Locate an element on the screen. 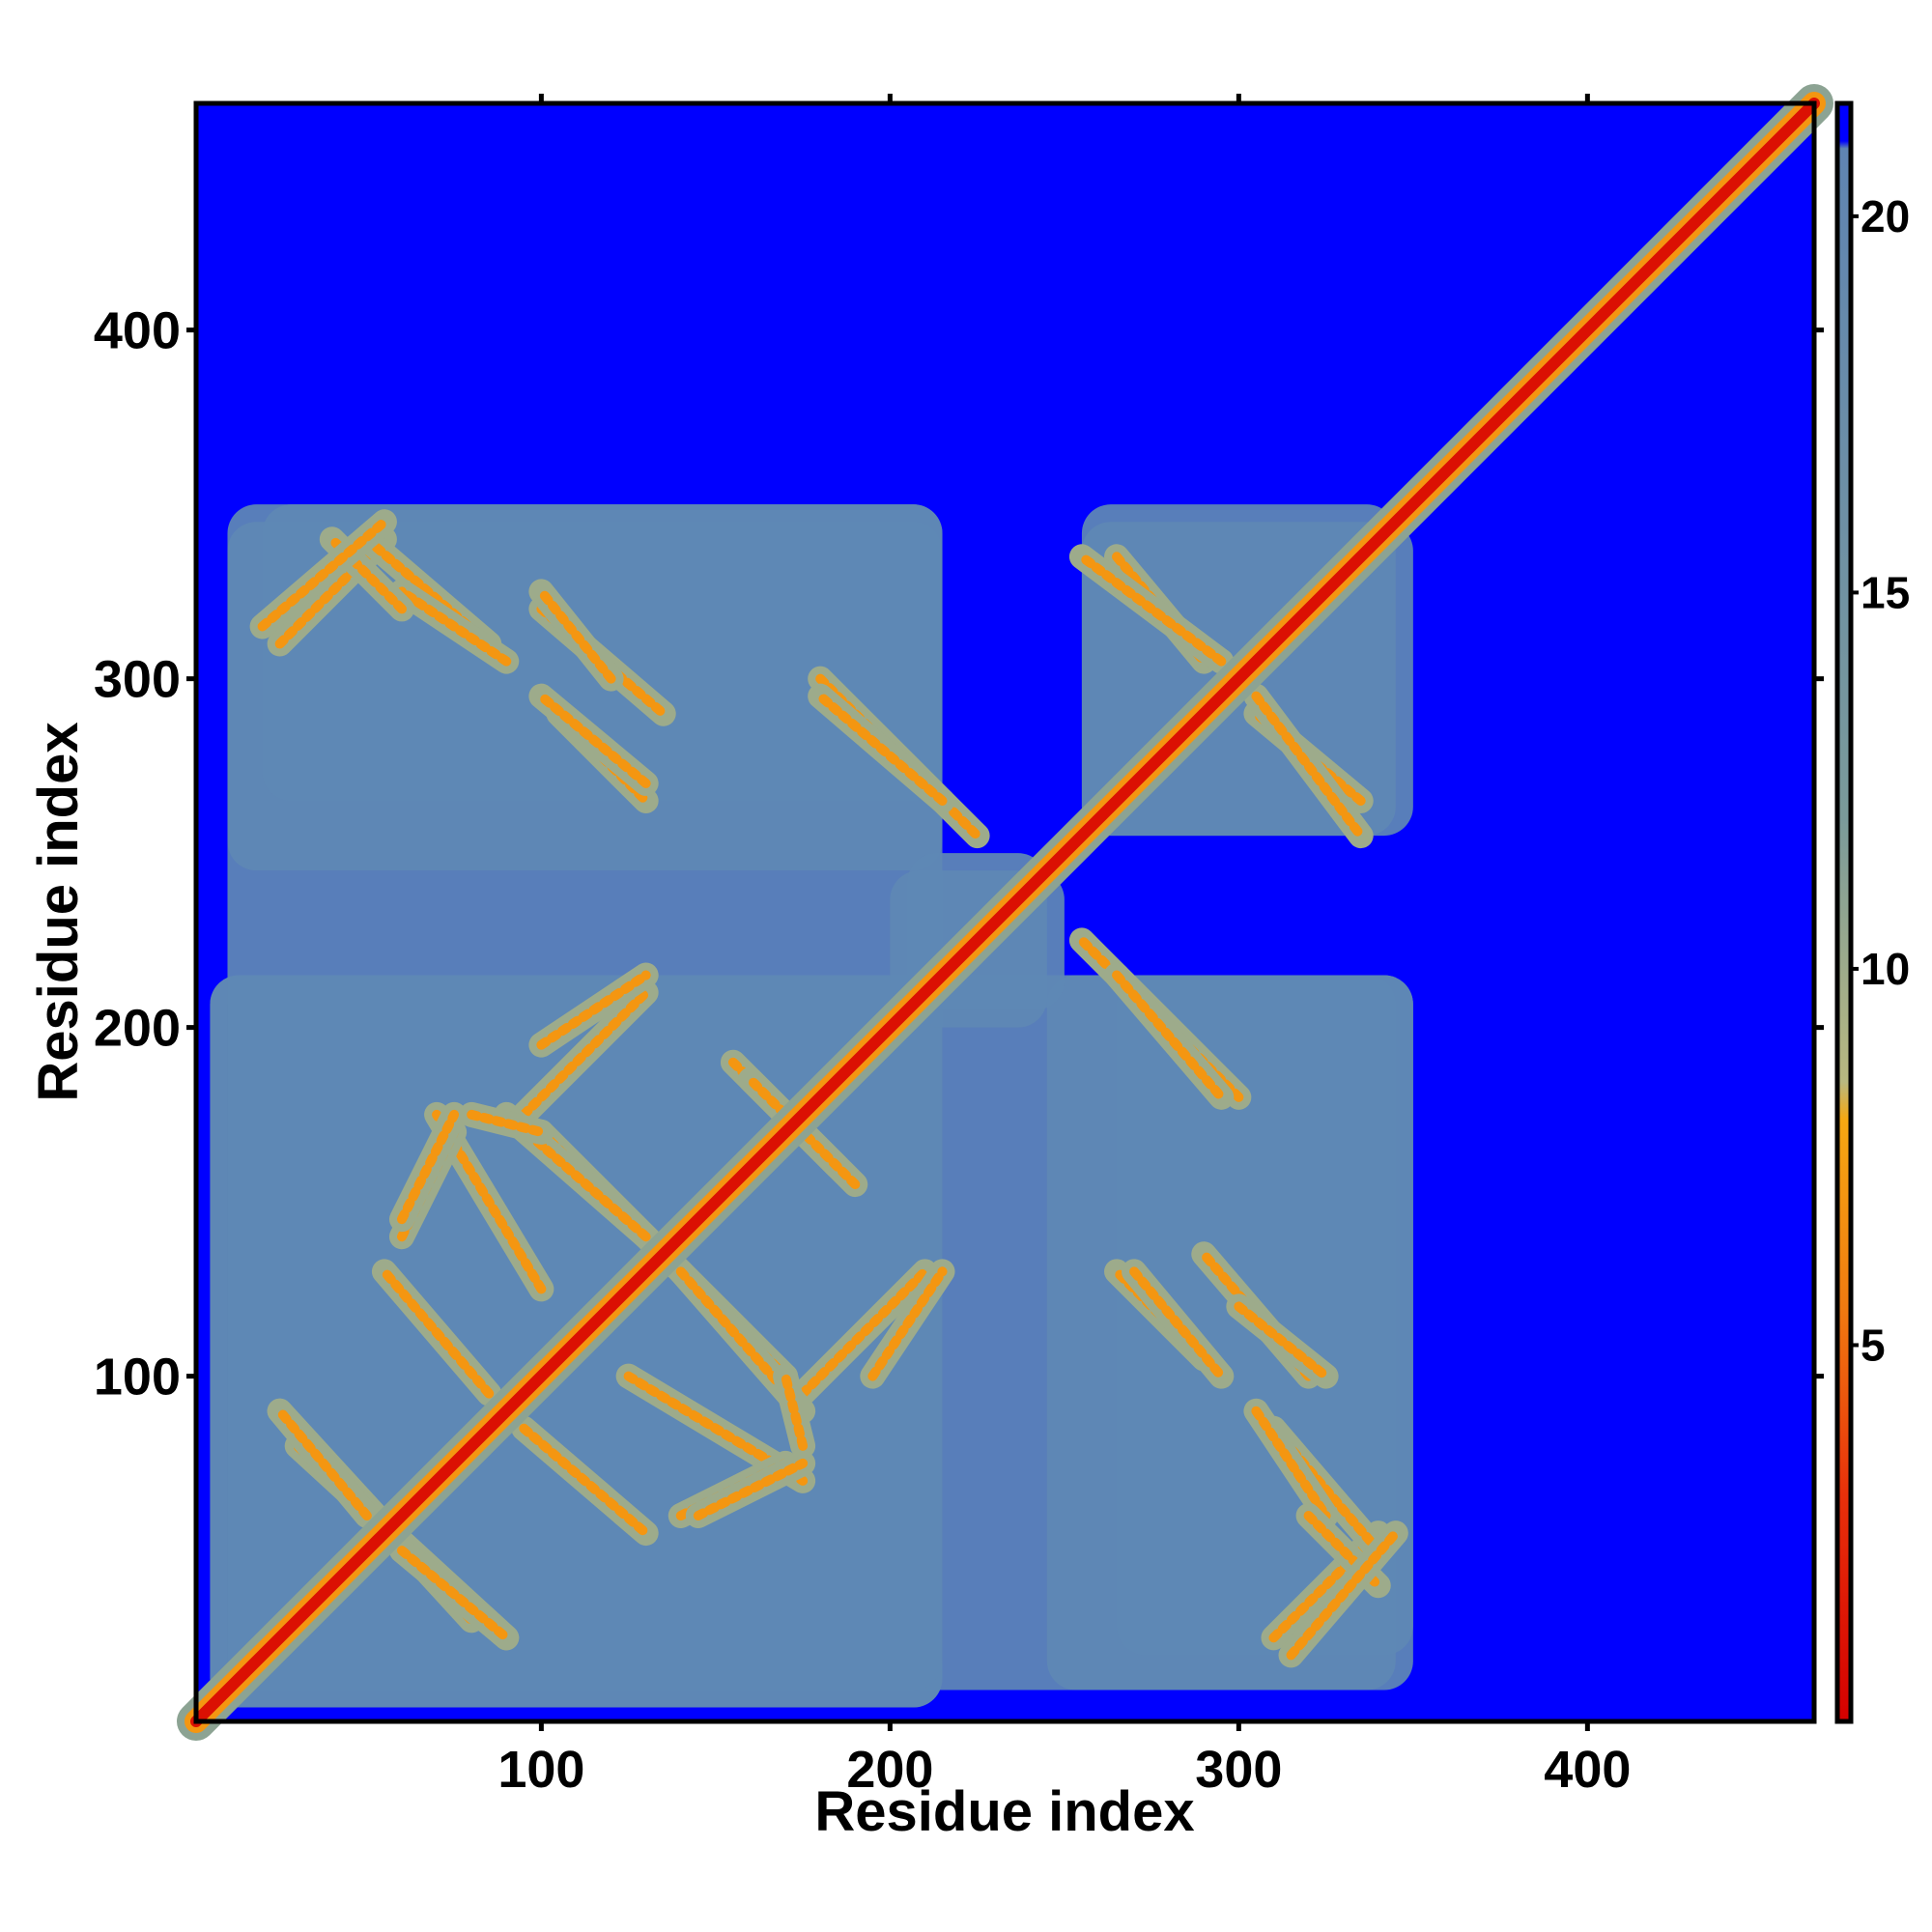 The height and width of the screenshot is (1932, 1932). x-tick-label: 400 is located at coordinates (1587, 1770).